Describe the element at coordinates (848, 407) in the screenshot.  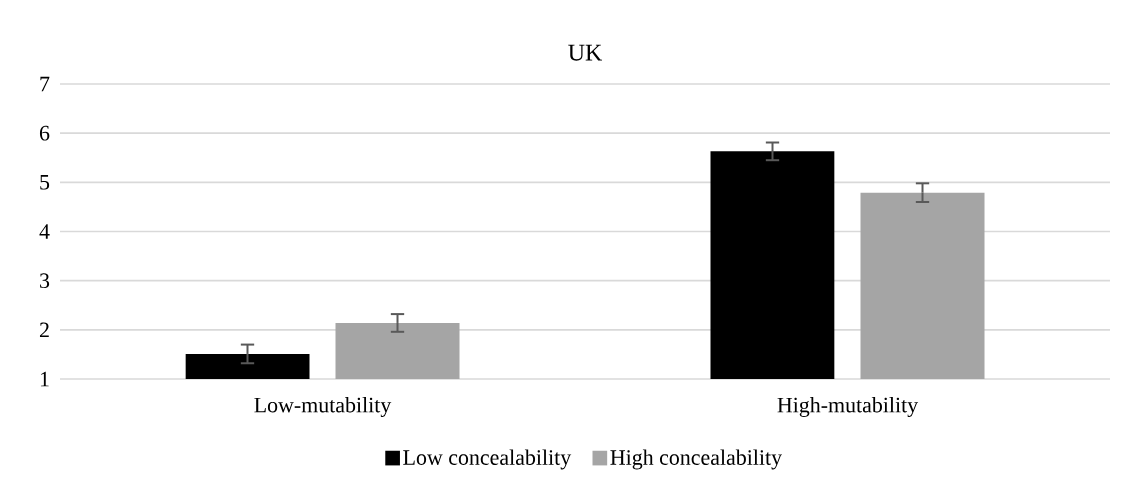
I see `x-tick-label: High-mutability` at that location.